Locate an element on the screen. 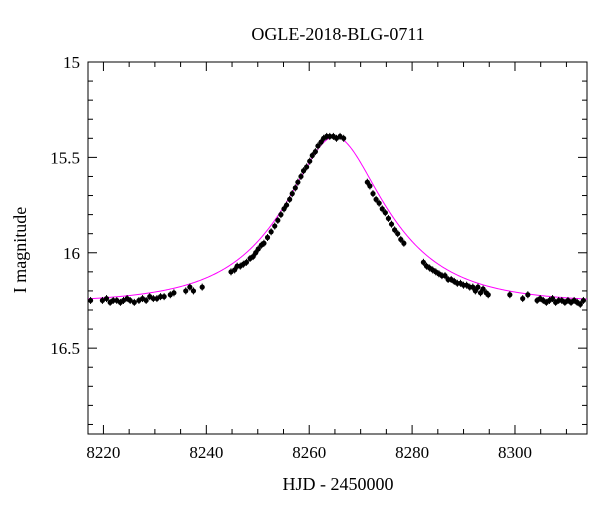 This screenshot has height=512, width=600. y-tick-label: 16 is located at coordinates (71, 253).